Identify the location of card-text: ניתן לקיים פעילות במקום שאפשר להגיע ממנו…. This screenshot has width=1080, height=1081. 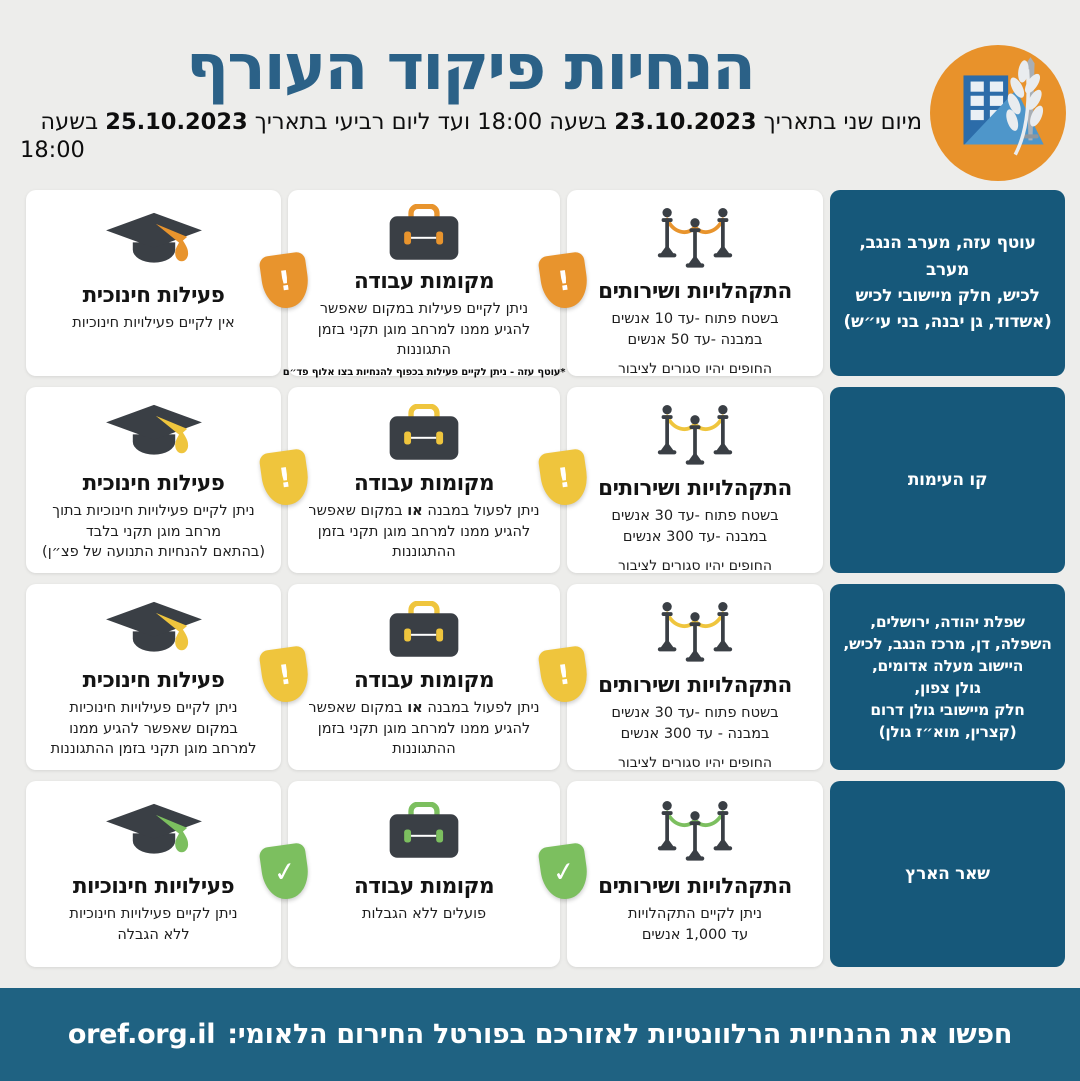
(424, 330).